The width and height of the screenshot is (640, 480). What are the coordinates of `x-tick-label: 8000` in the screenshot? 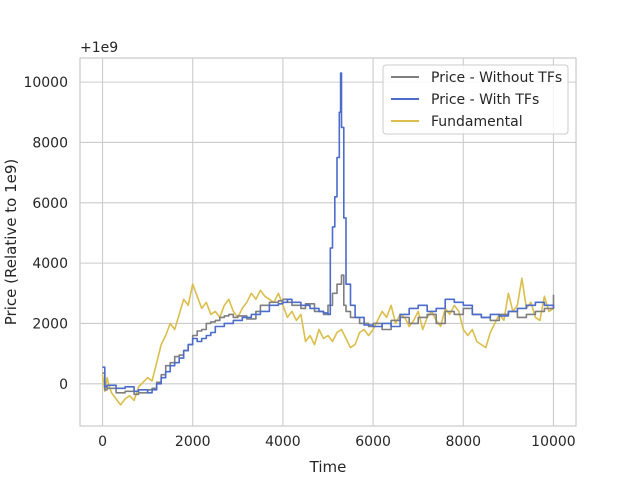 It's located at (463, 442).